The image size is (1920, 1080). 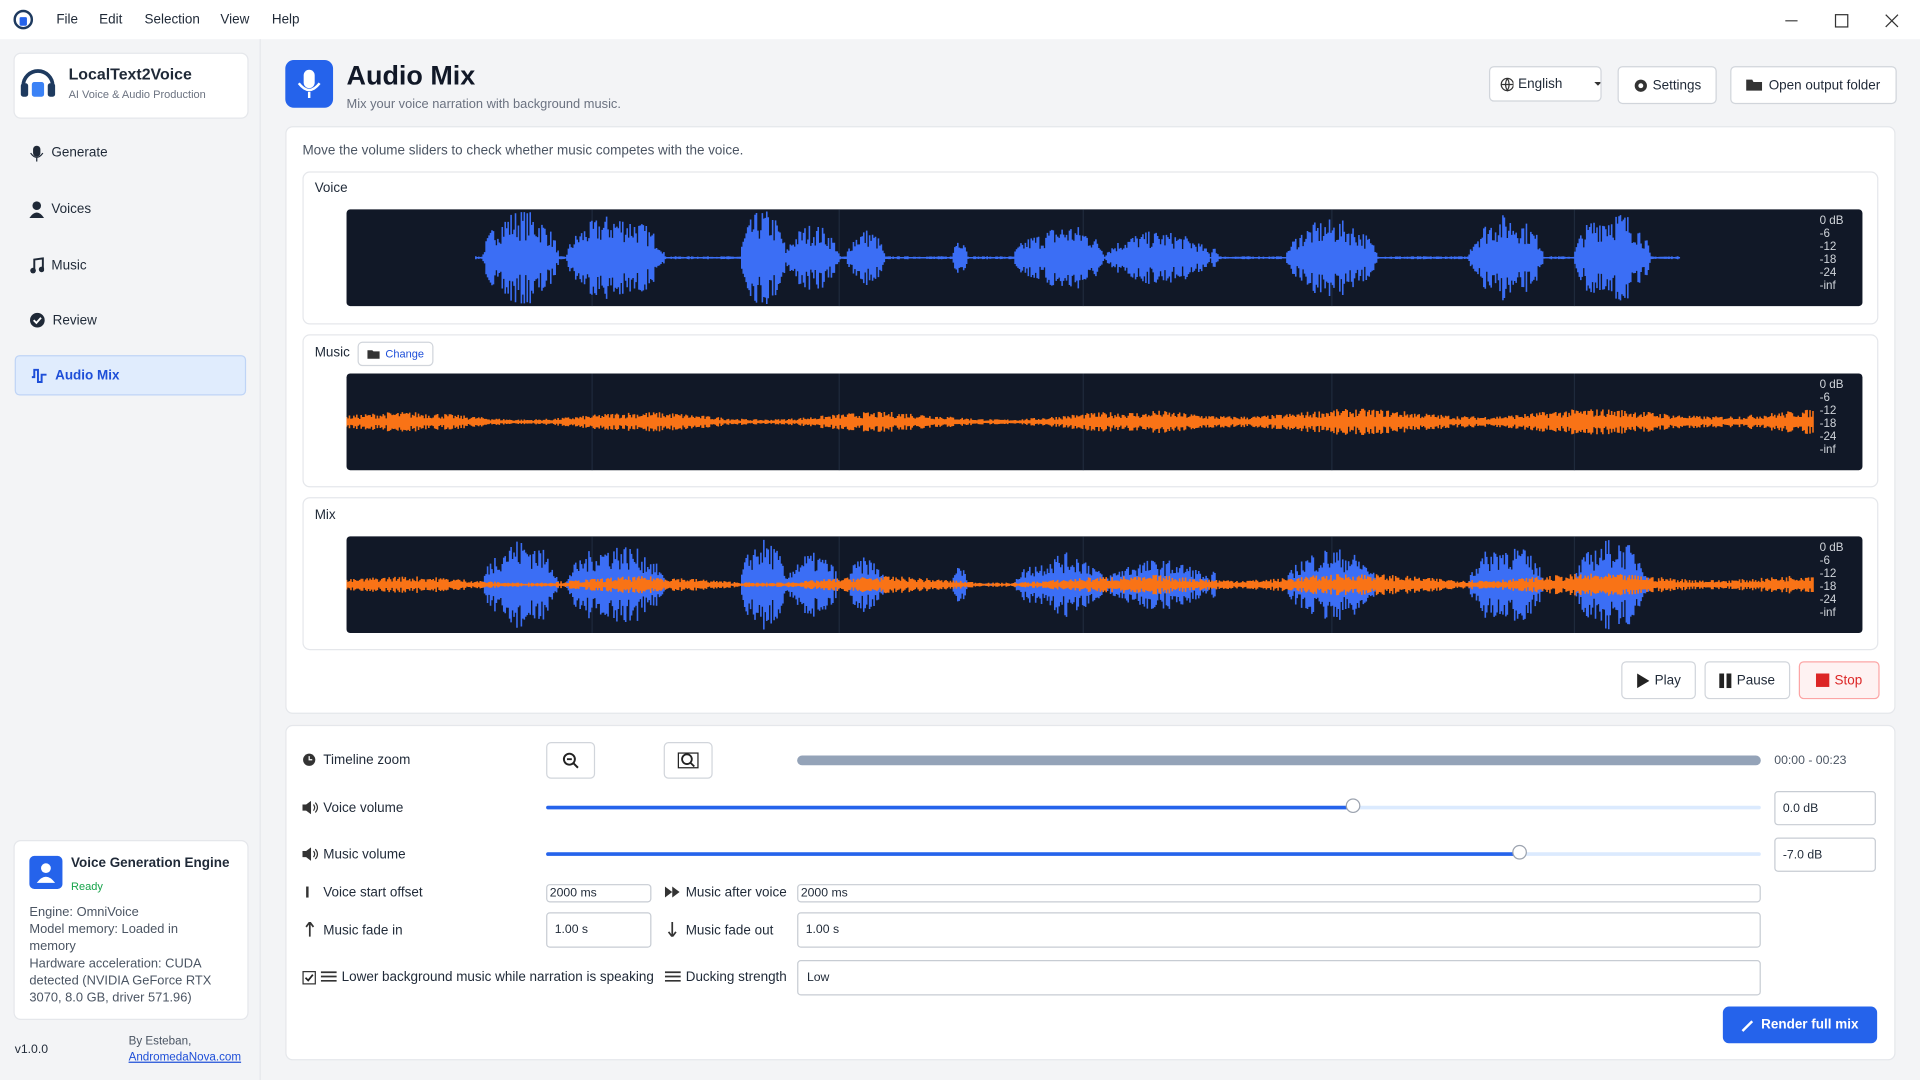 I want to click on voice-volume-slider, so click(x=1153, y=806).